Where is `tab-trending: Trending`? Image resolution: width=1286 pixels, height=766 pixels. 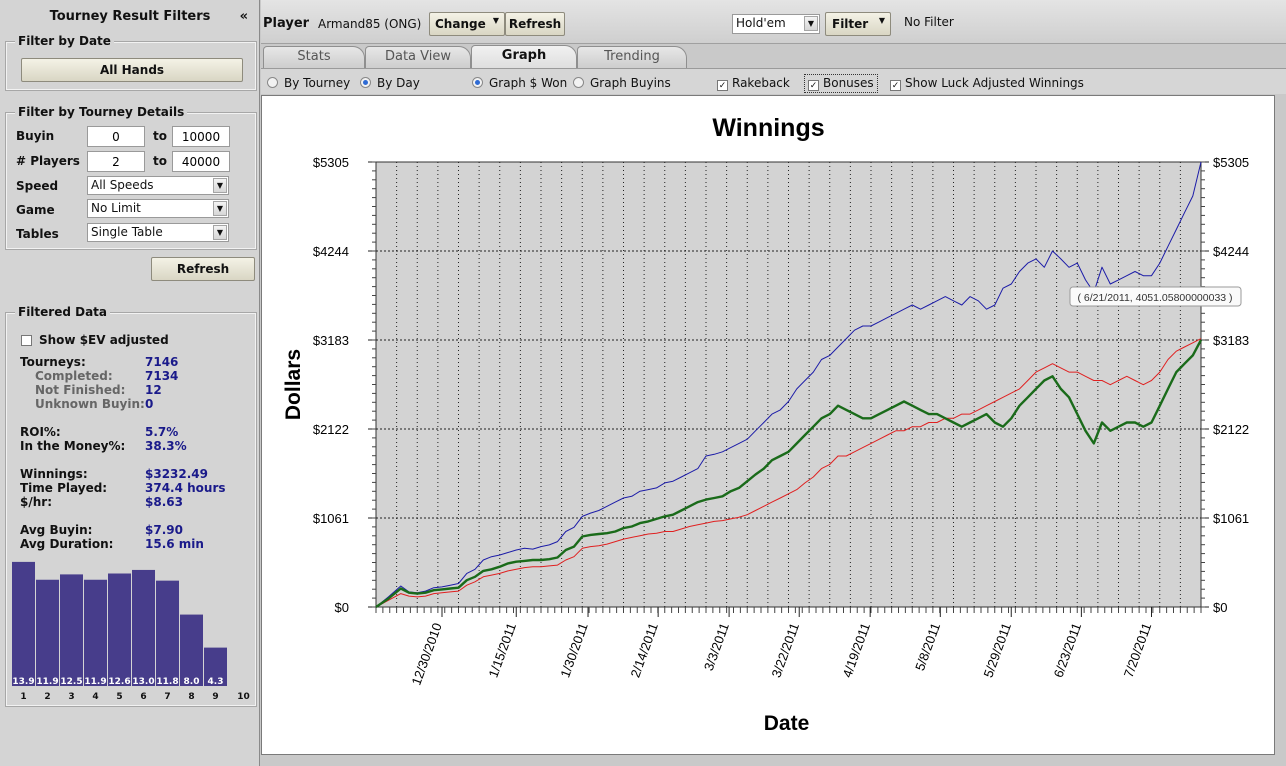
tab-trending: Trending is located at coordinates (632, 57).